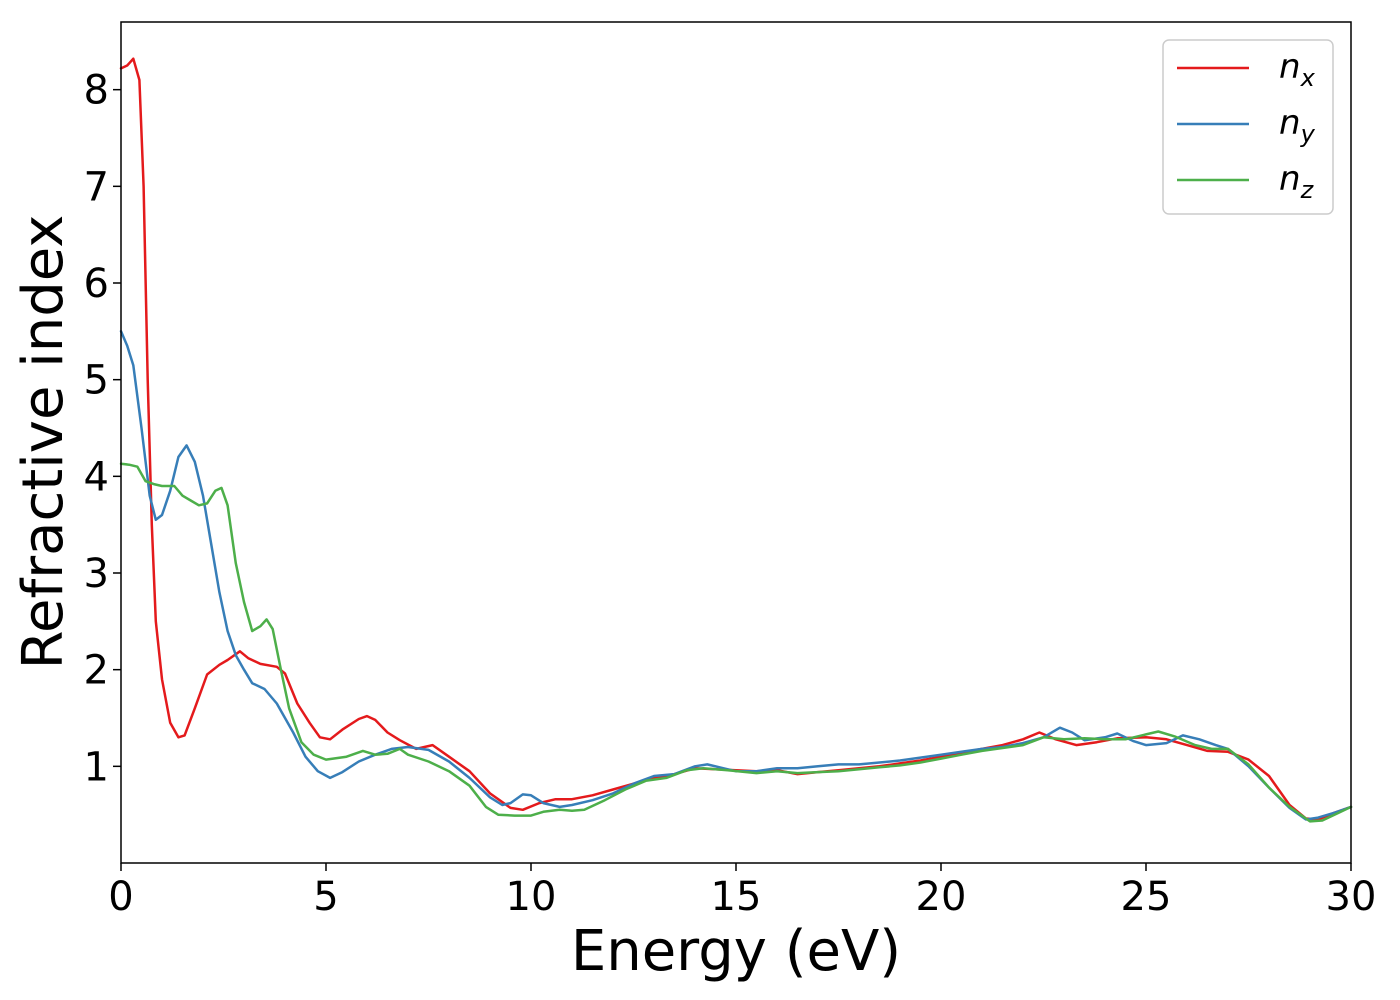 The image size is (1400, 1000). I want to click on x-axis-ticks: 0 5 10 15 20 25 30, so click(742, 891).